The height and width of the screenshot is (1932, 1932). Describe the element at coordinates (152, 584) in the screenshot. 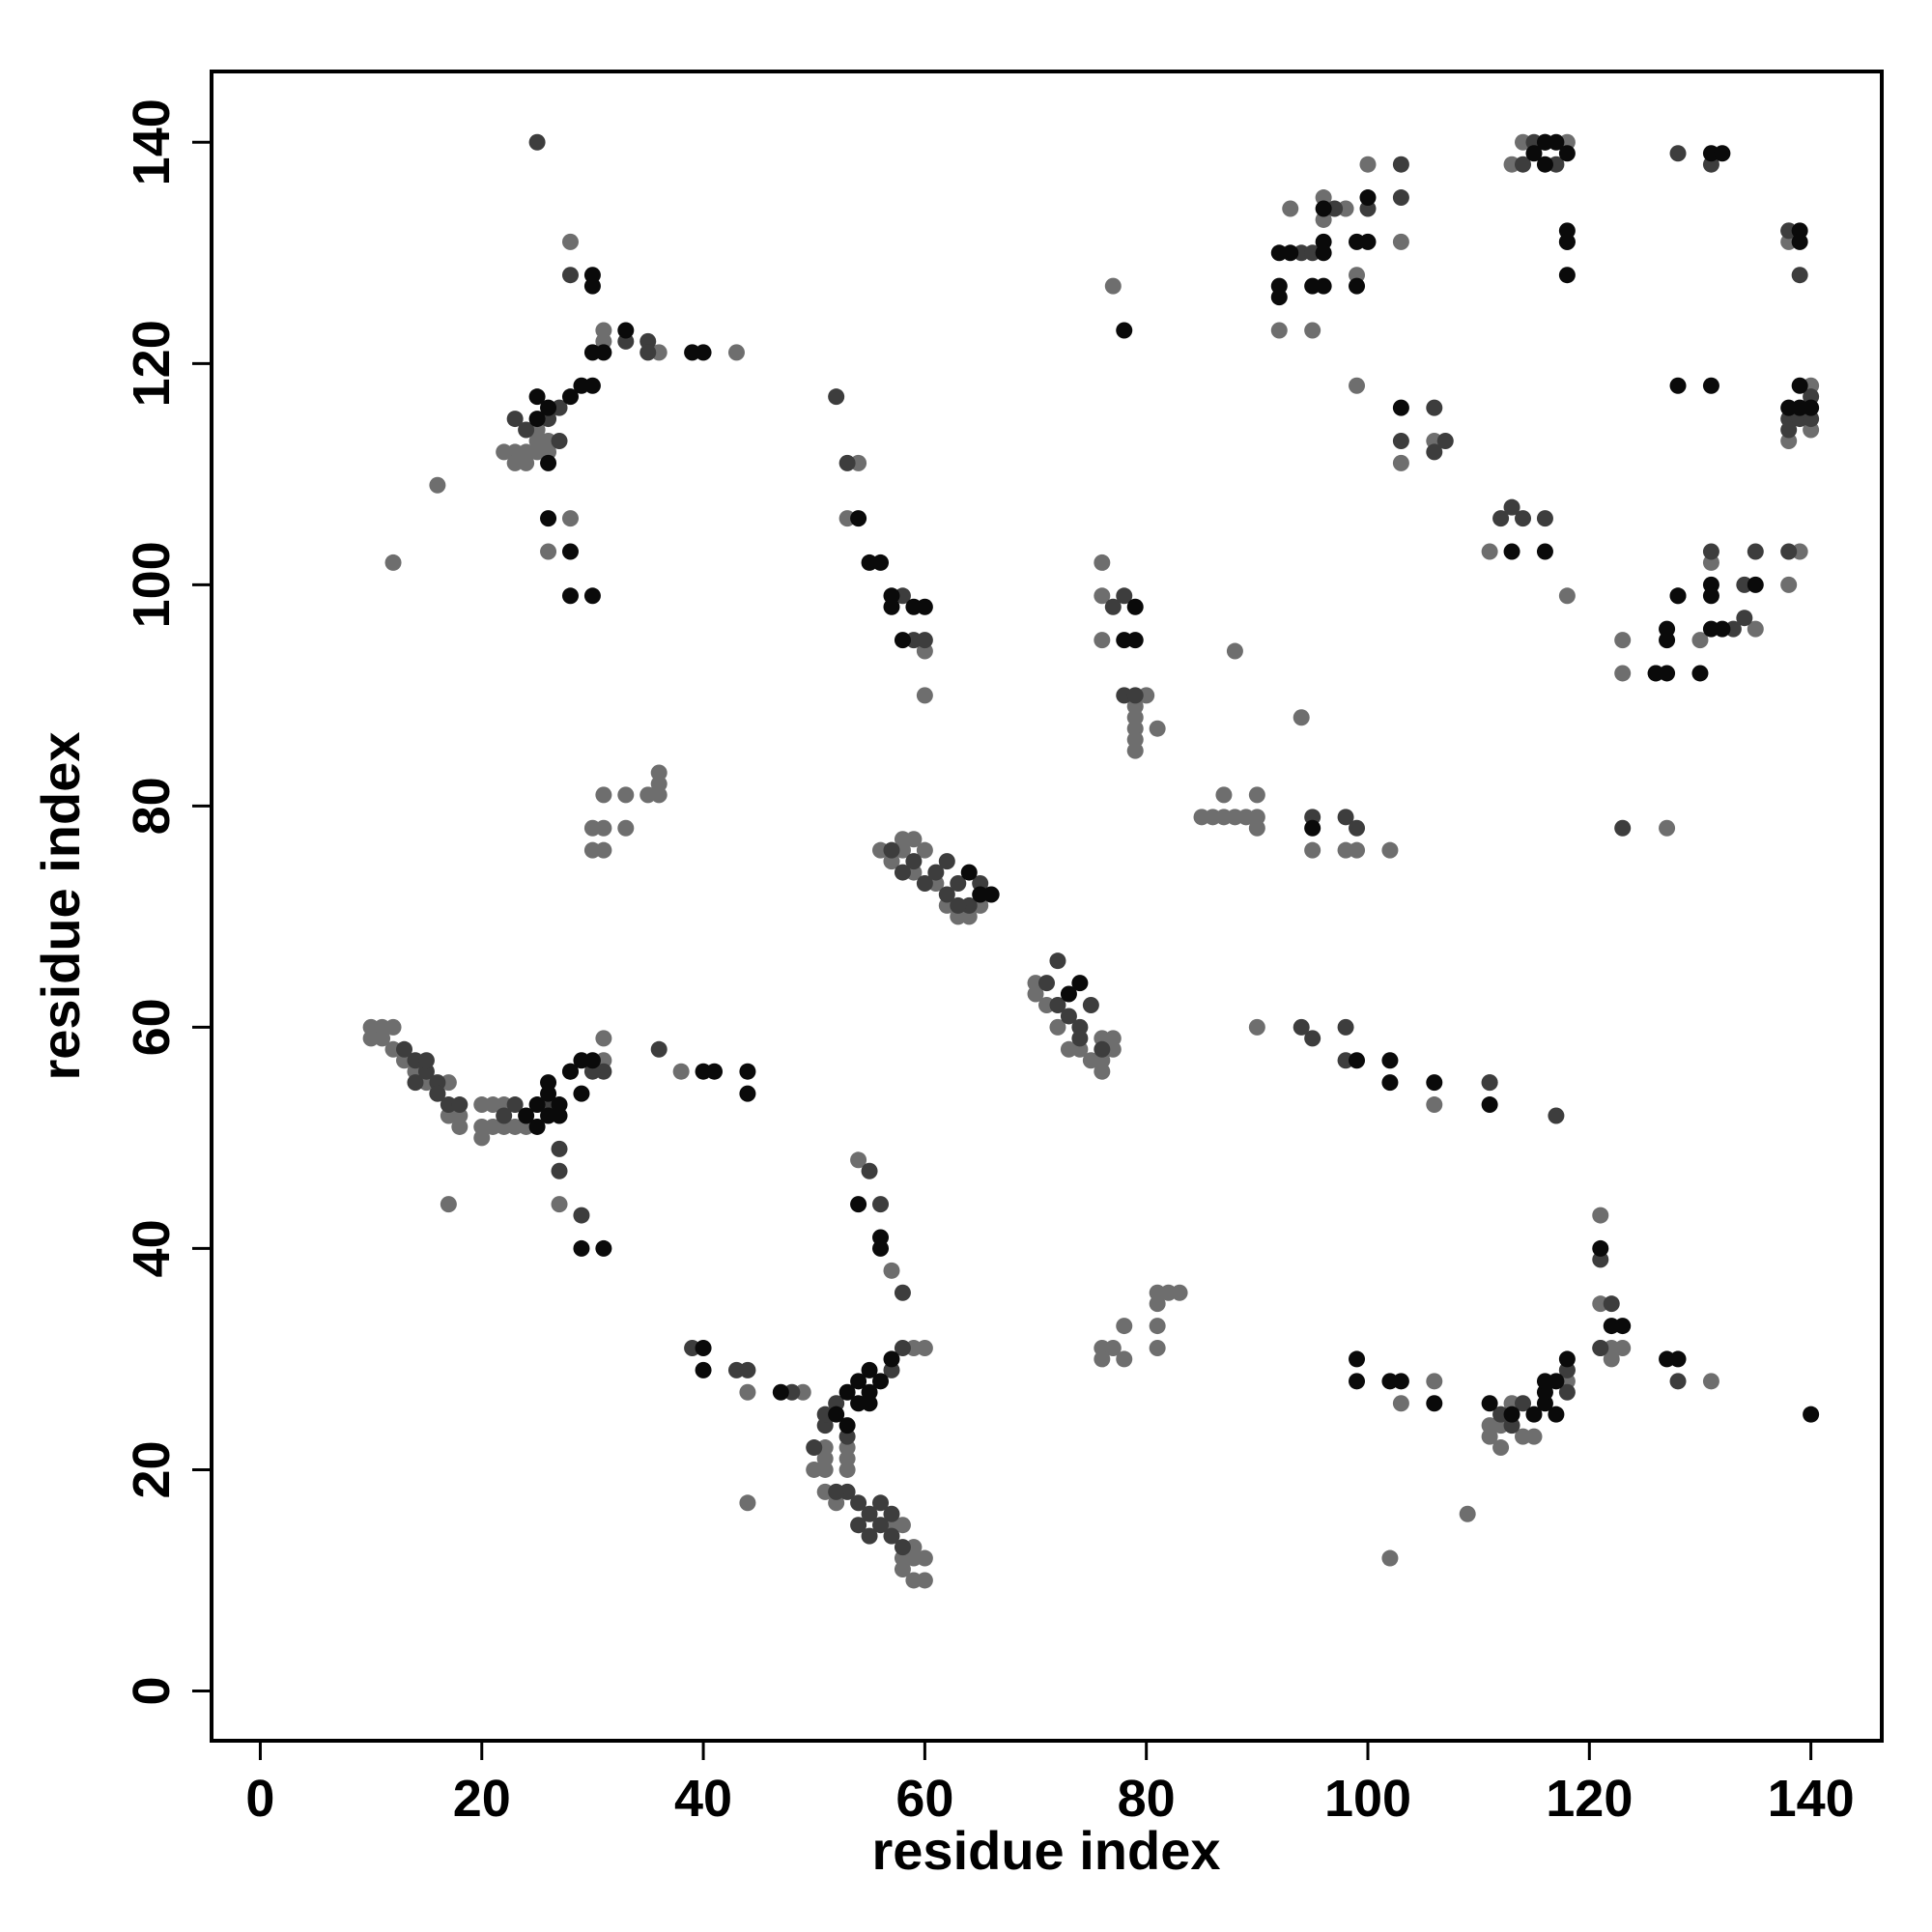

I see `y-tick-label: 100` at that location.